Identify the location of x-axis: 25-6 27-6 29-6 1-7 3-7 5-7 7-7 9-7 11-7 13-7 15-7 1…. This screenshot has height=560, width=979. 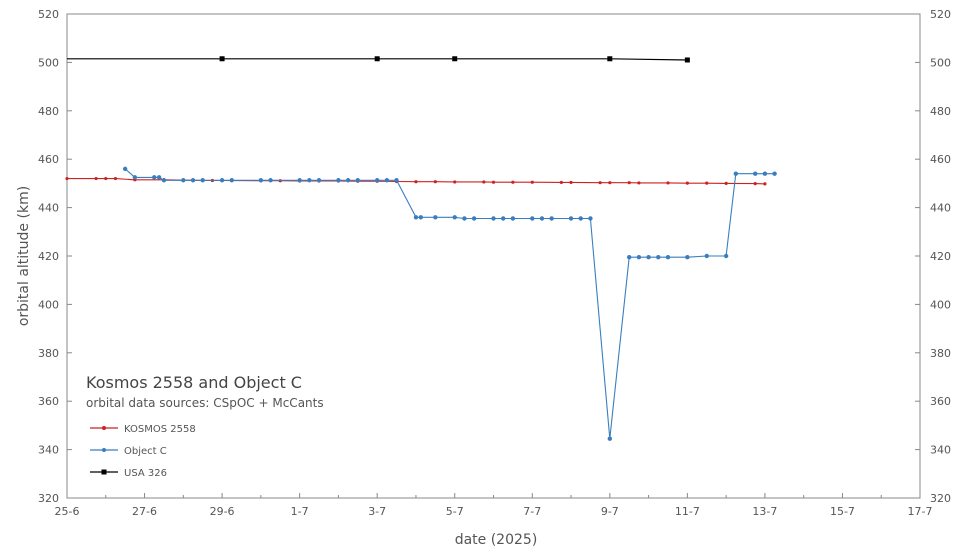
(494, 505).